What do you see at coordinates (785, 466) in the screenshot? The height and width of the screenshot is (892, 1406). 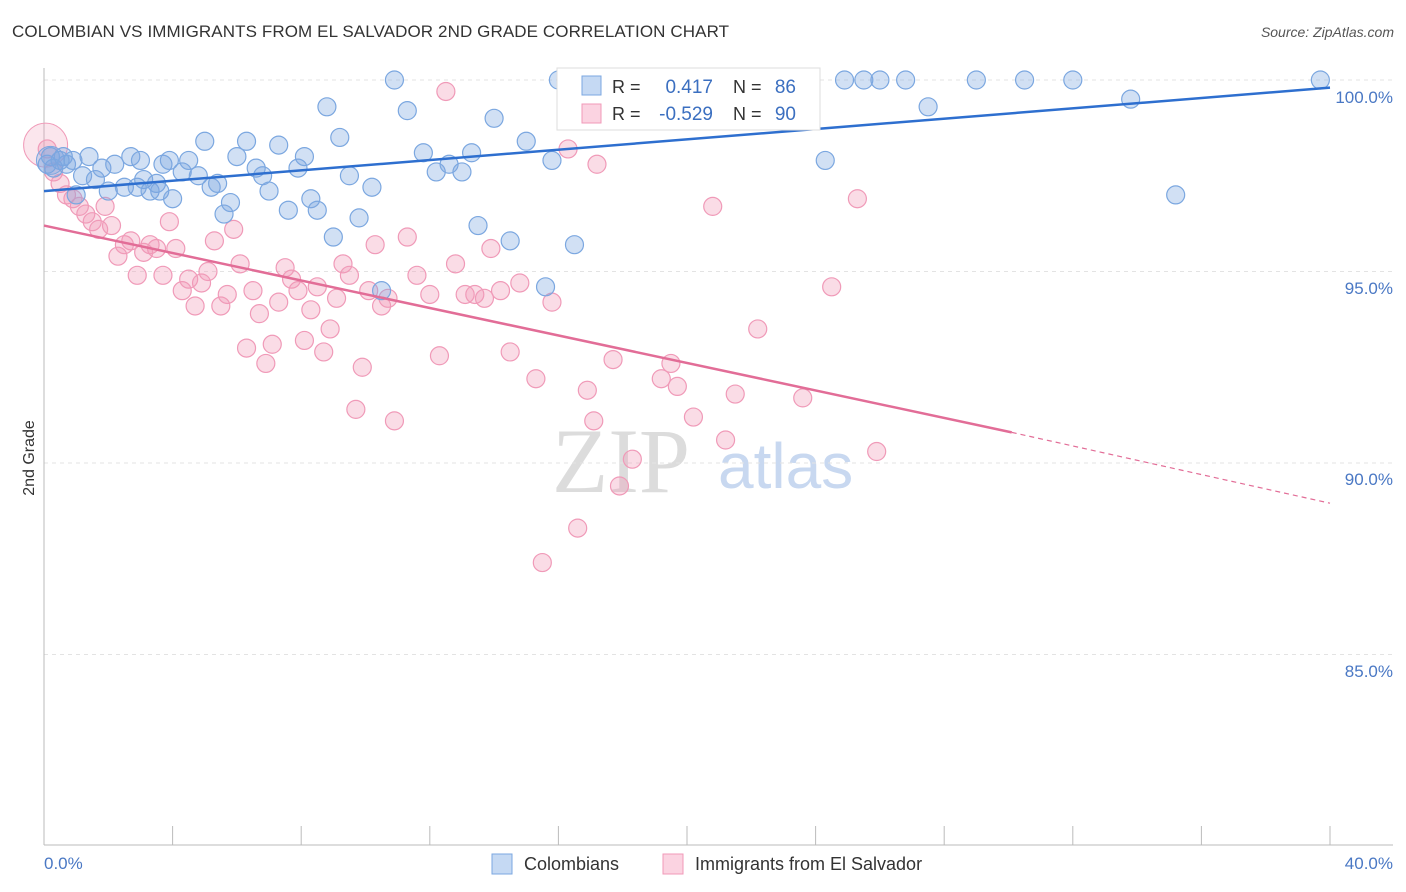 I see `watermark-atlas: atlas` at bounding box center [785, 466].